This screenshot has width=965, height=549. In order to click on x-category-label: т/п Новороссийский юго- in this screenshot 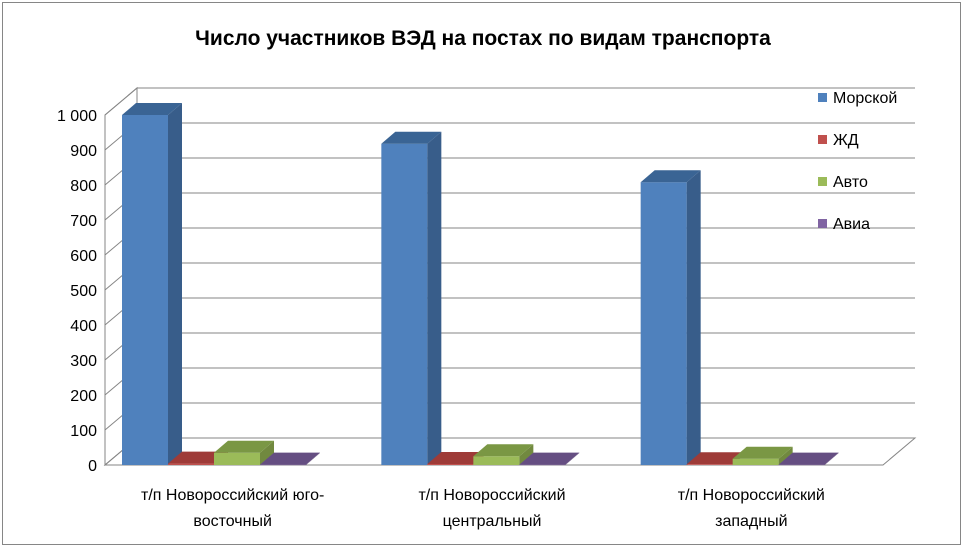, I will do `click(232, 495)`.